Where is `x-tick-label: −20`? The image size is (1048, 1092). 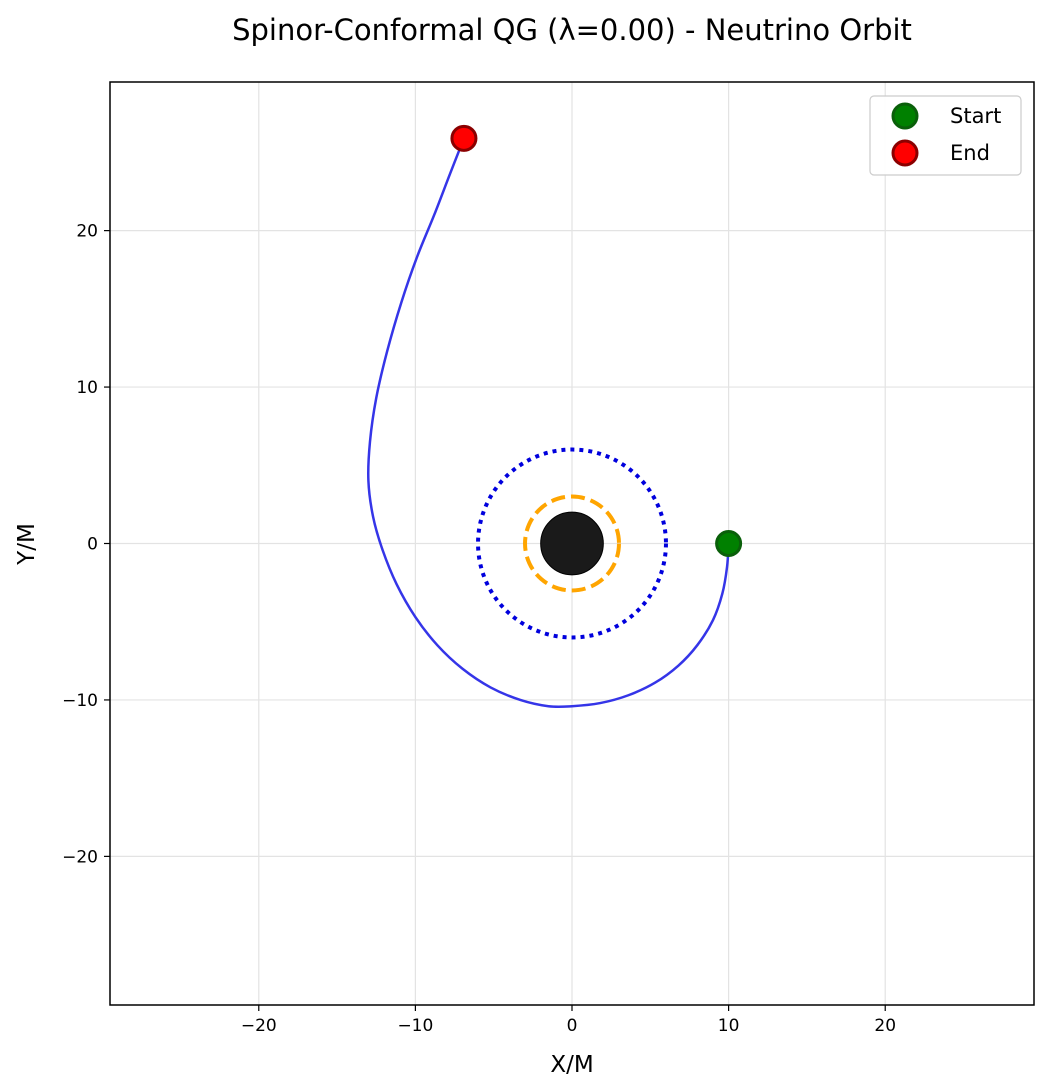
x-tick-label: −20 is located at coordinates (259, 1026).